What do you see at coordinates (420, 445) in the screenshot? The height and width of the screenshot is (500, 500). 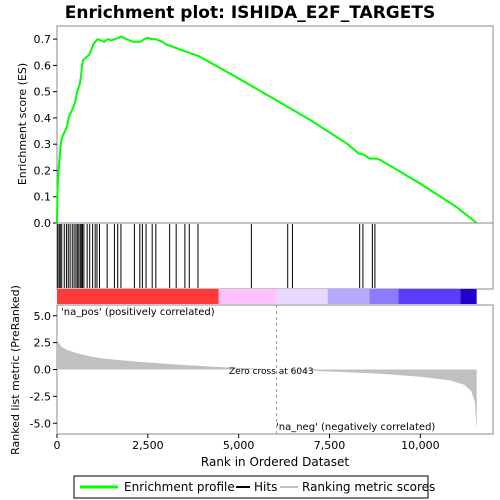 I see `rank-x-tick-label: 10,000` at bounding box center [420, 445].